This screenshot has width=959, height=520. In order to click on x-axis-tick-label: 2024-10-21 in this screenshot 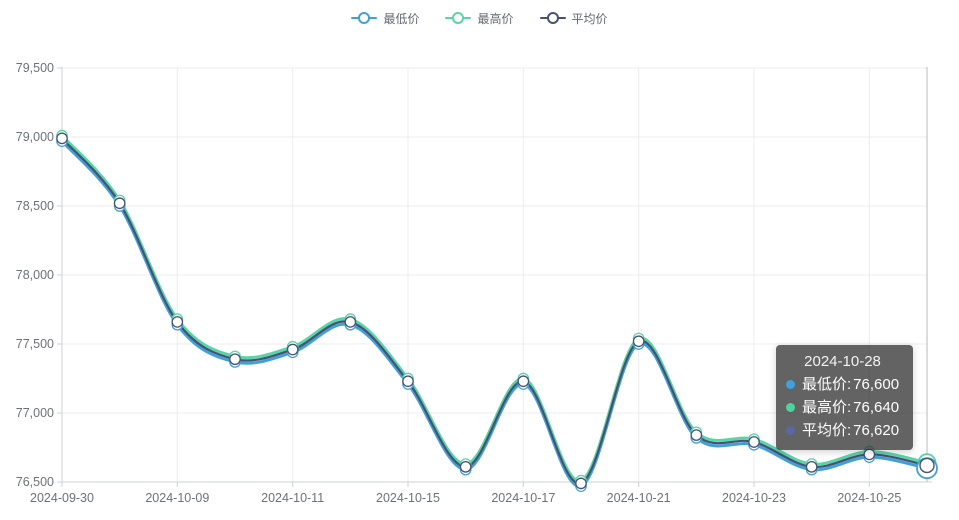, I will do `click(638, 498)`.